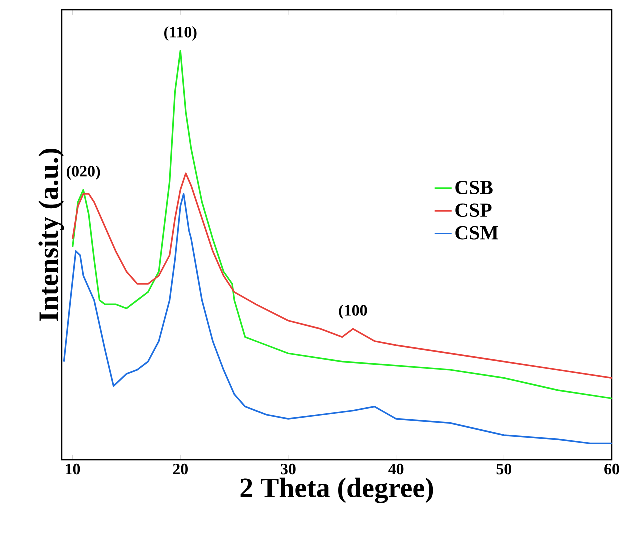  I want to click on legend-label: CSB, so click(474, 187).